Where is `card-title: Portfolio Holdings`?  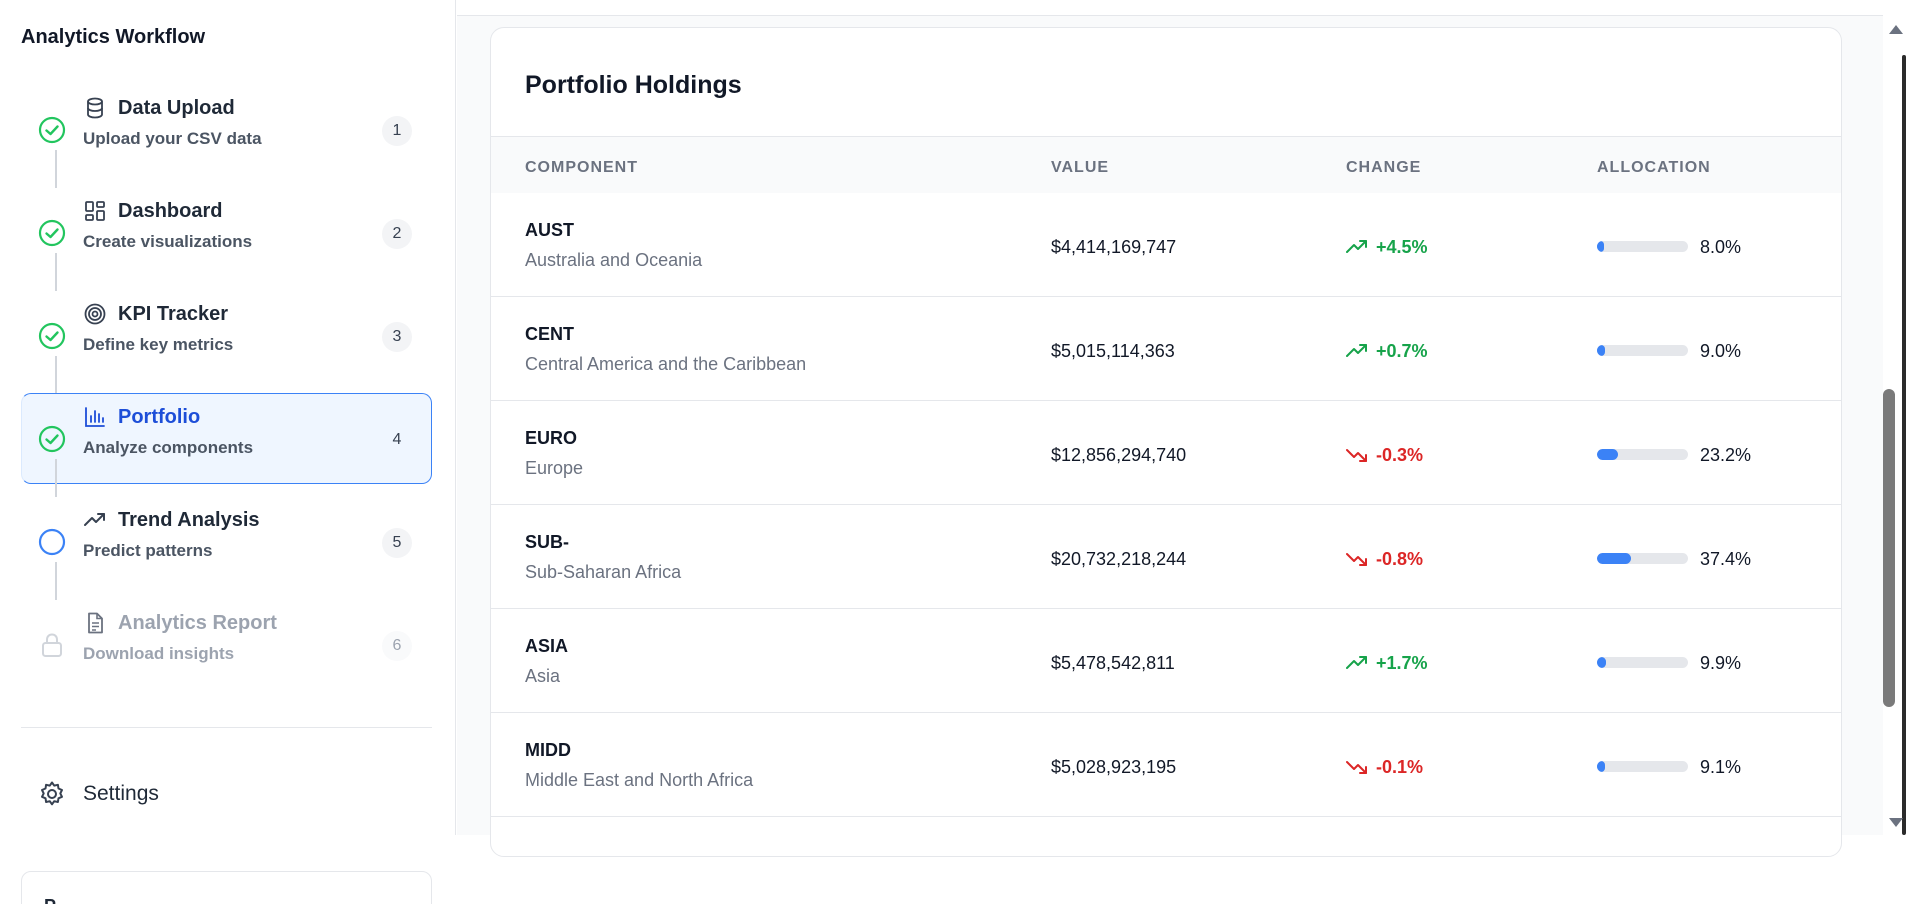
card-title: Portfolio Holdings is located at coordinates (633, 85).